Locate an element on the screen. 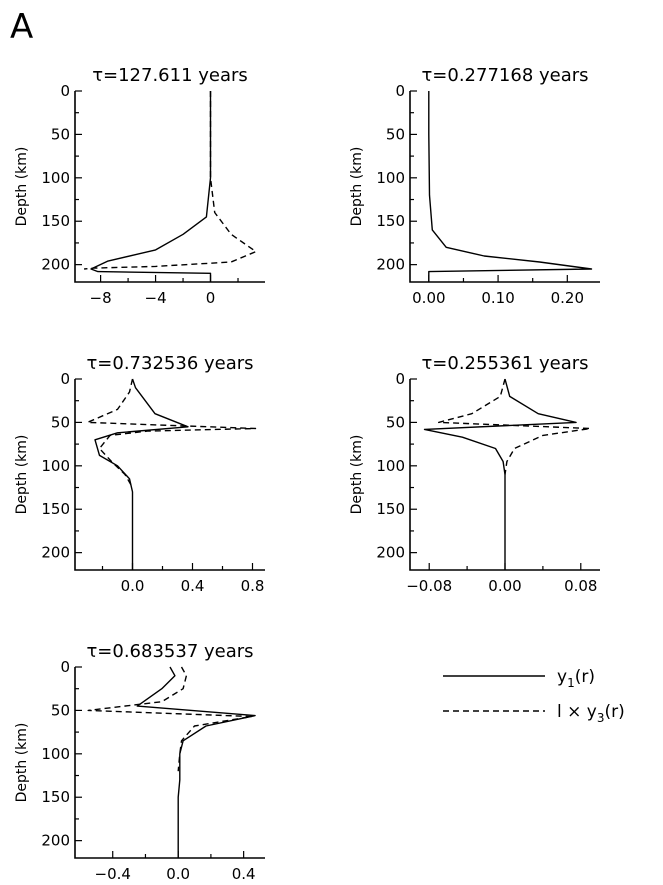  legend: y1(r) l × y3(r) is located at coordinates (534, 696).